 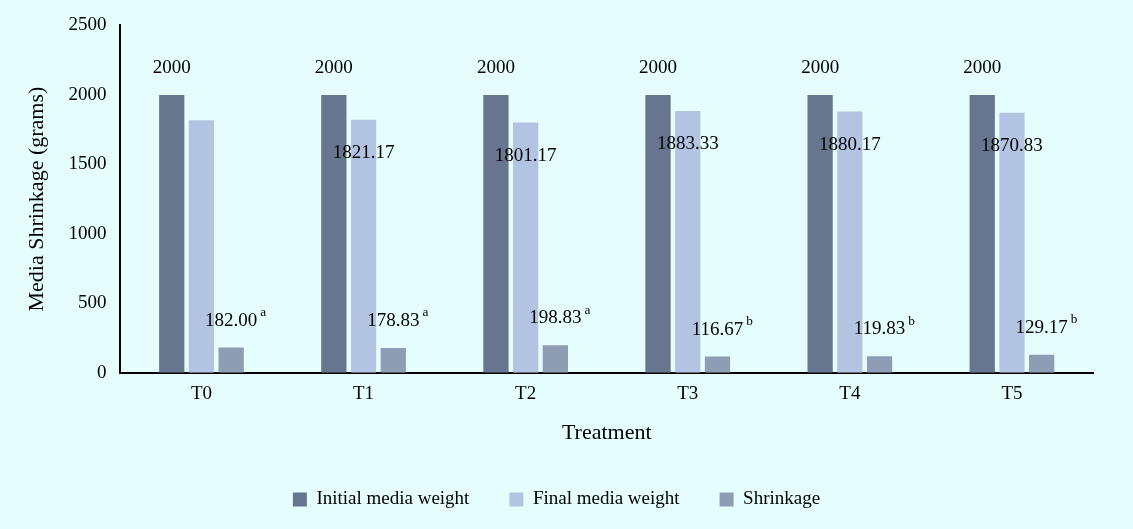 I want to click on data-label: 1801.17, so click(x=525, y=154).